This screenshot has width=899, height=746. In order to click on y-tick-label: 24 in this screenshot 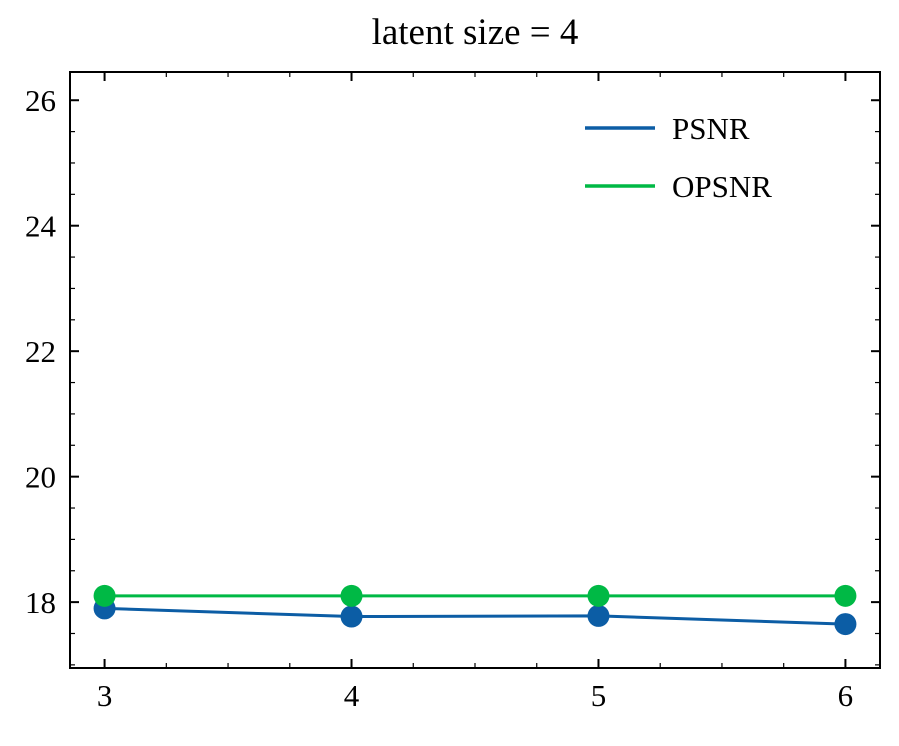, I will do `click(41, 226)`.